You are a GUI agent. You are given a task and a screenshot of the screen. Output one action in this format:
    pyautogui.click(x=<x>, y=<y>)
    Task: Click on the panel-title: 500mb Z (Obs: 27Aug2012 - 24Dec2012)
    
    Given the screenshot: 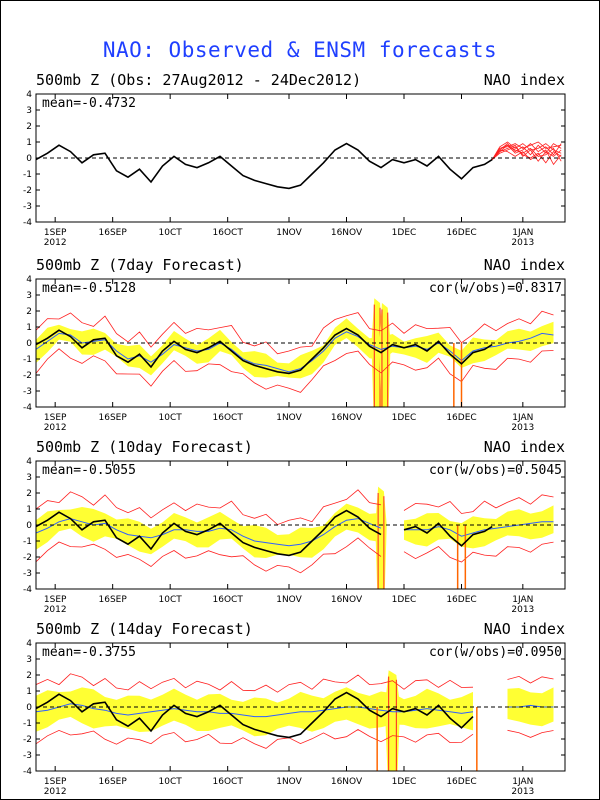 What is the action you would take?
    pyautogui.click(x=198, y=80)
    